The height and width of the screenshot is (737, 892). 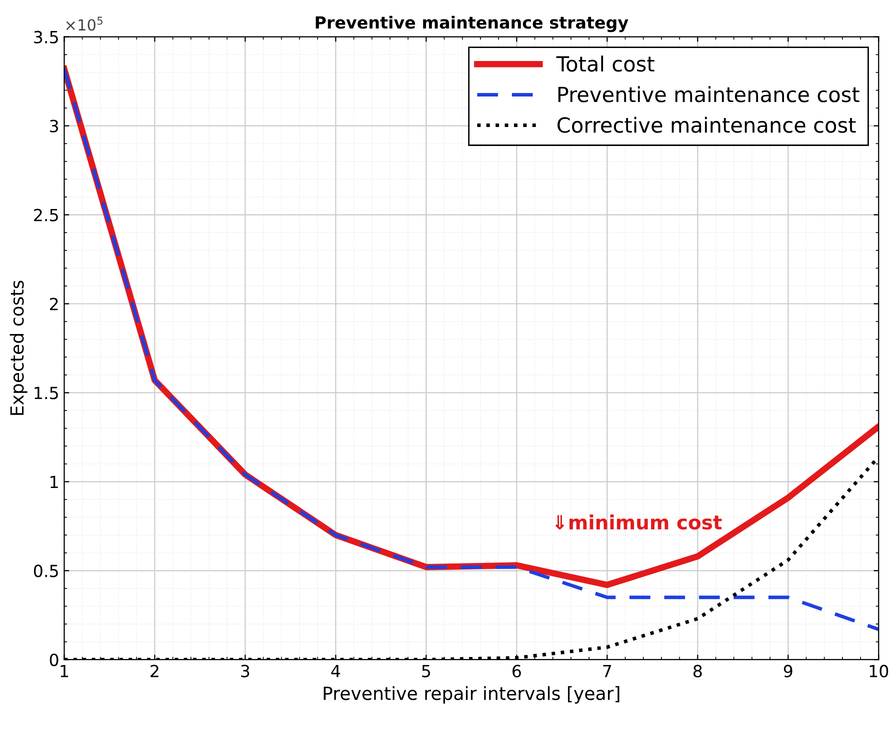 I want to click on legend-label: Preventive maintenance cost, so click(x=709, y=94).